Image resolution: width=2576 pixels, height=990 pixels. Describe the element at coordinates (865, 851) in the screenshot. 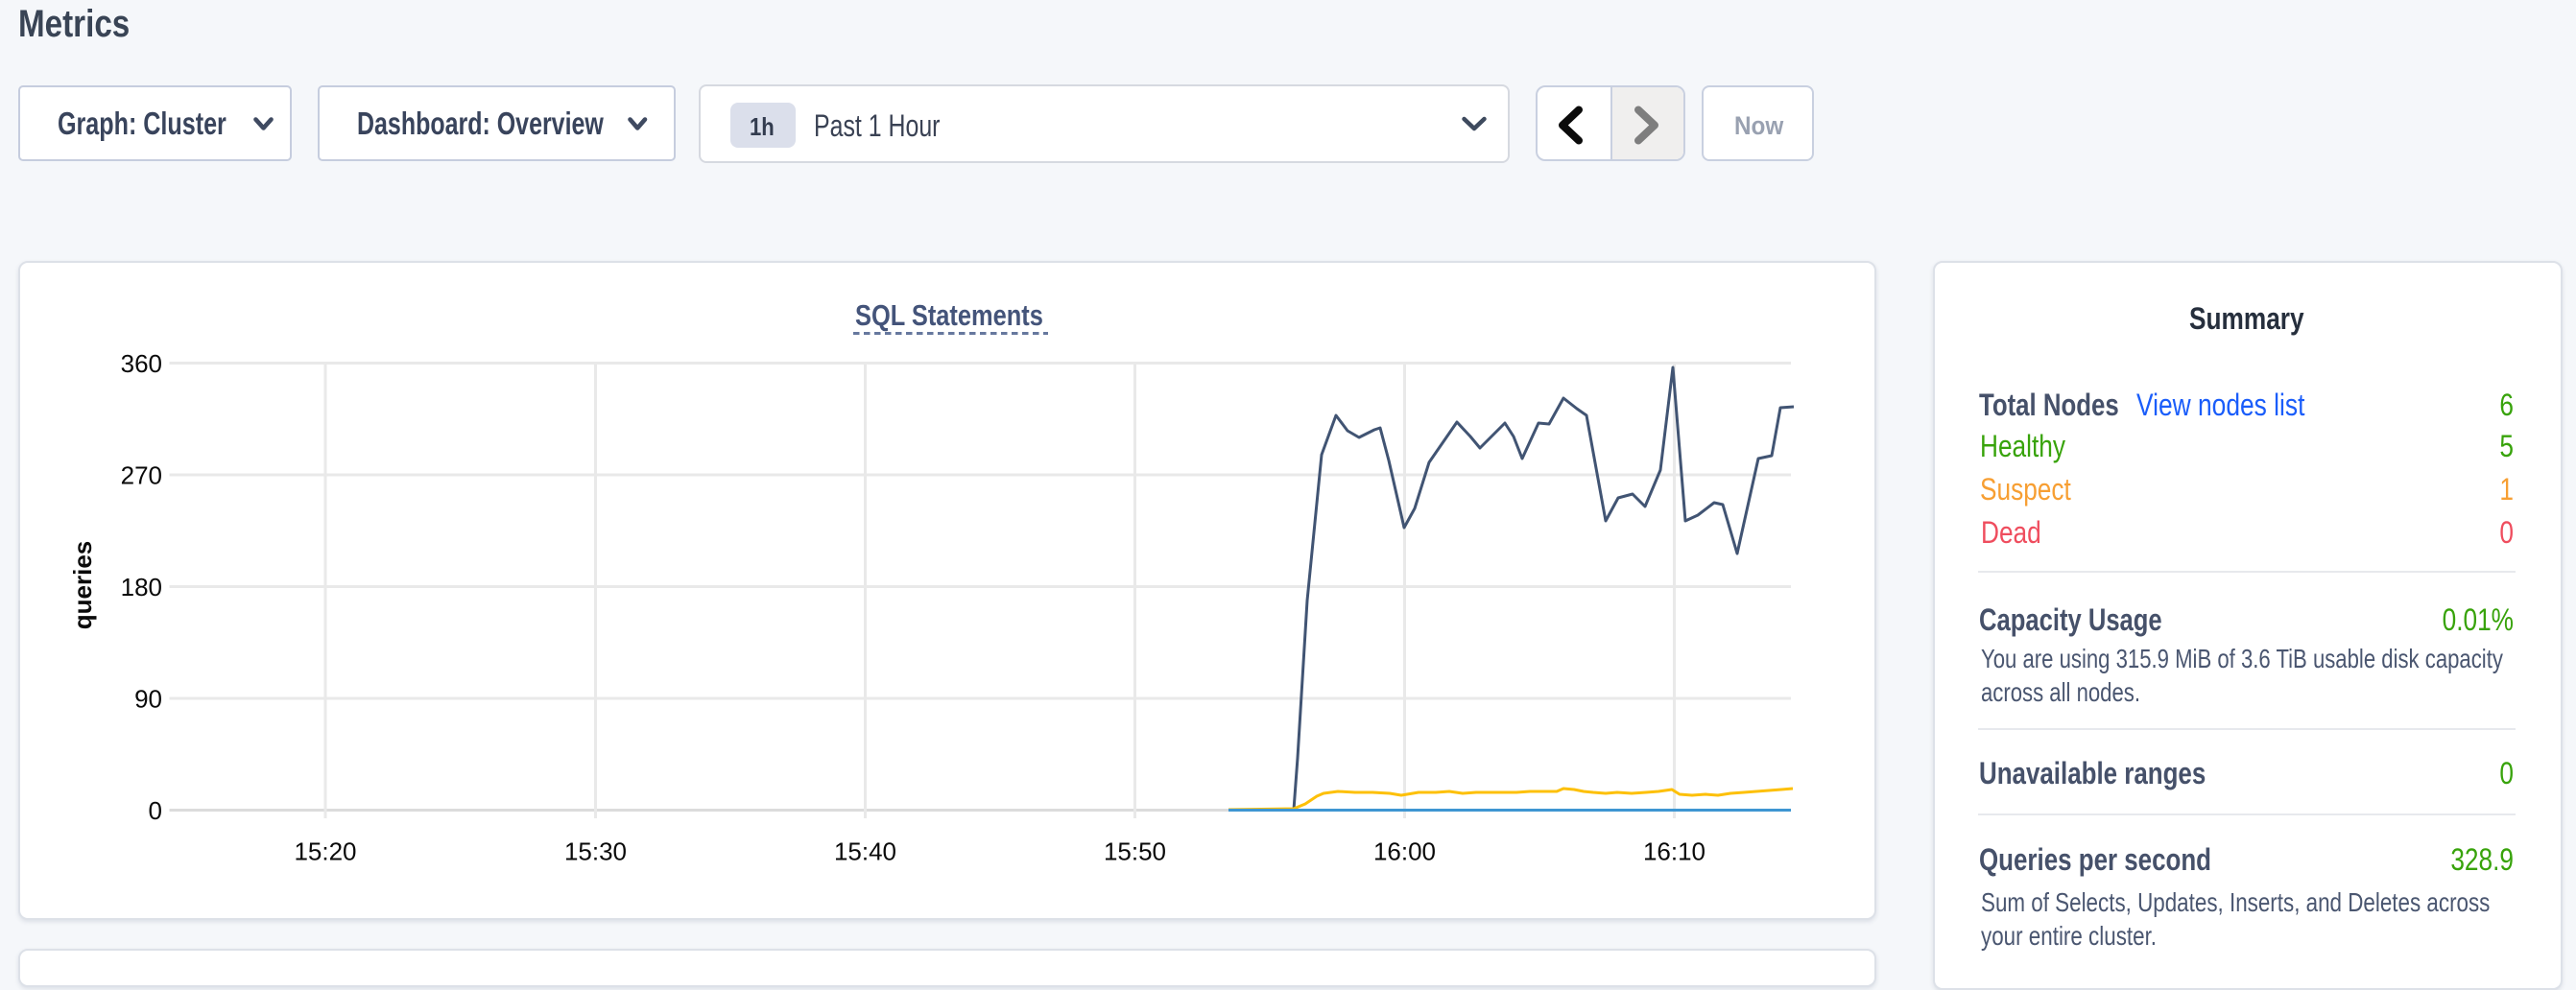

I see `svg-text: 15:40` at that location.